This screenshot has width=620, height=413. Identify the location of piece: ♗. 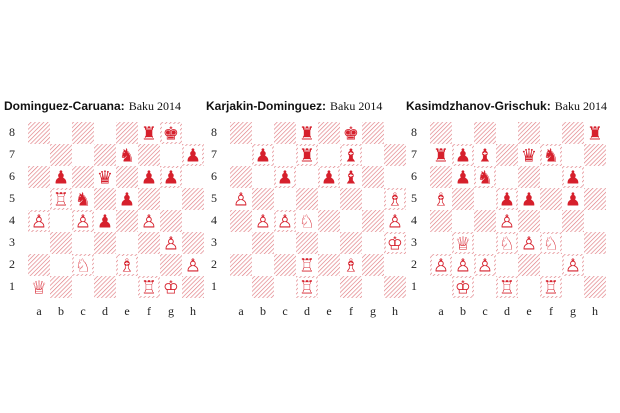
(127, 266).